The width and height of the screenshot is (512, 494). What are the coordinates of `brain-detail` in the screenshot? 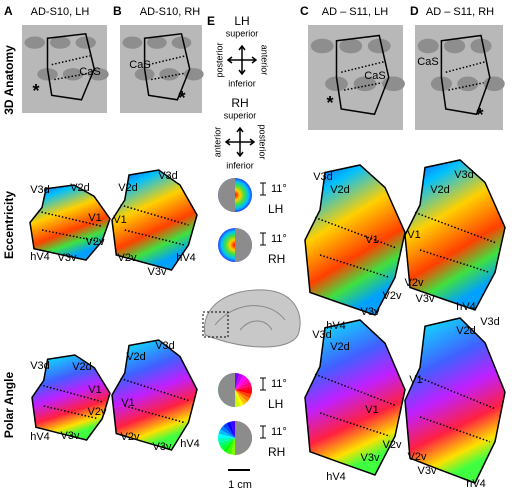 It's located at (250, 318).